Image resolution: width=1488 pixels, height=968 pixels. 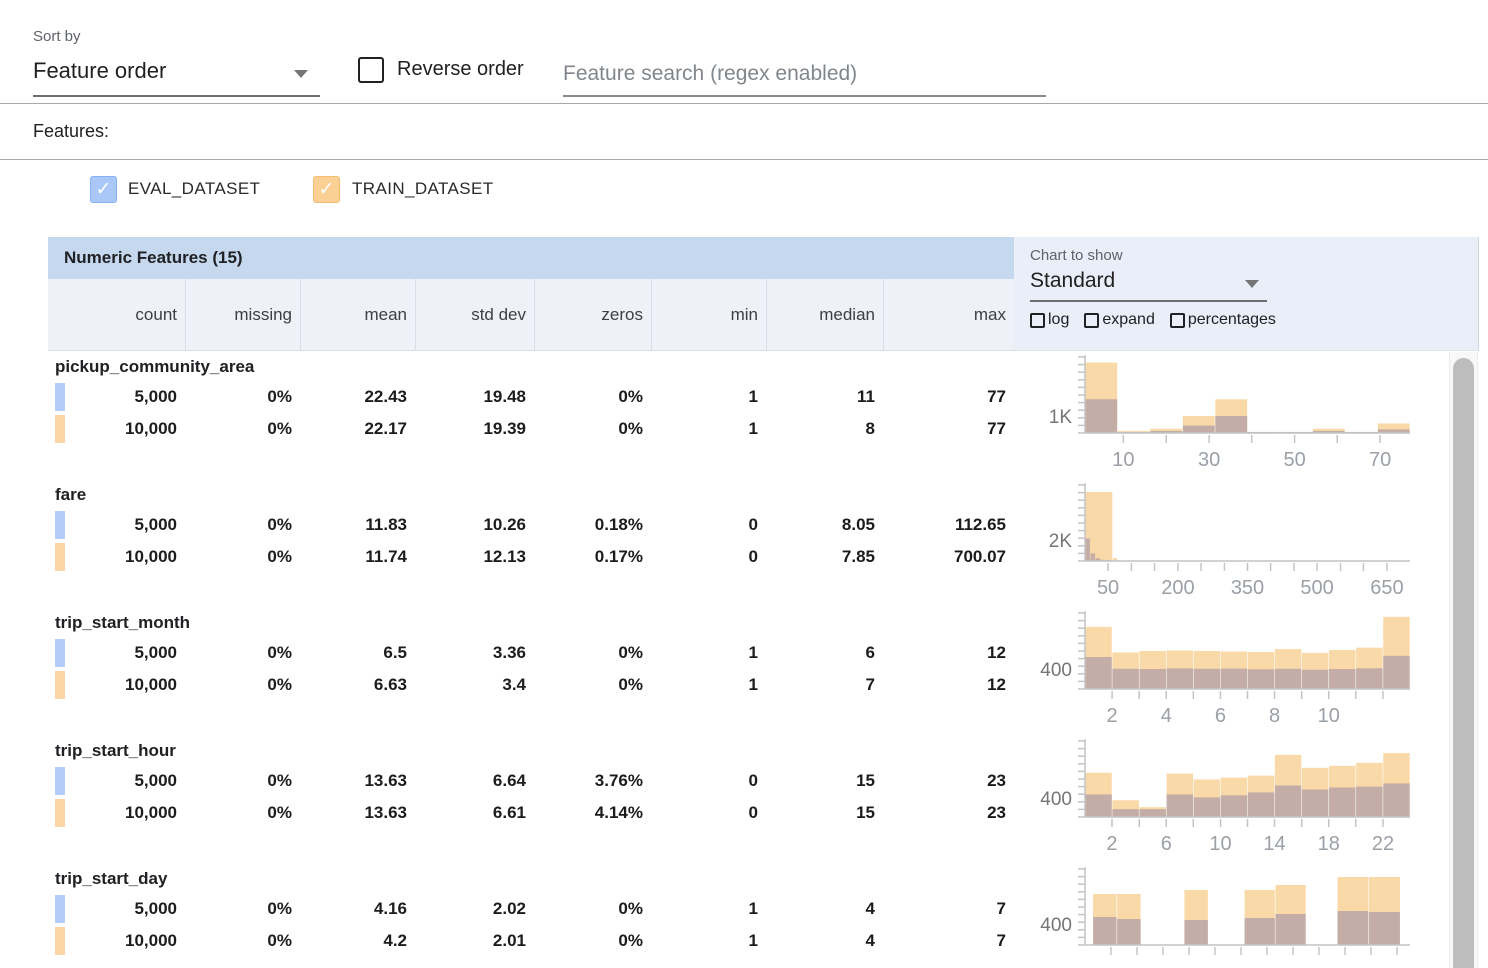 What do you see at coordinates (1316, 588) in the screenshot?
I see `svg-text: 500` at bounding box center [1316, 588].